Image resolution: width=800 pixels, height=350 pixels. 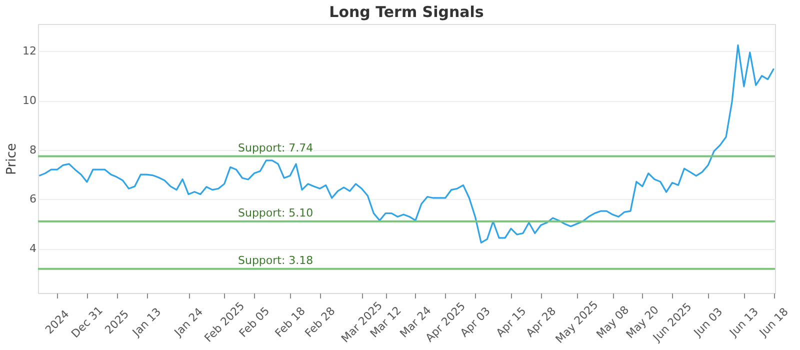 What do you see at coordinates (33, 249) in the screenshot?
I see `y-tick-label: 4` at bounding box center [33, 249].